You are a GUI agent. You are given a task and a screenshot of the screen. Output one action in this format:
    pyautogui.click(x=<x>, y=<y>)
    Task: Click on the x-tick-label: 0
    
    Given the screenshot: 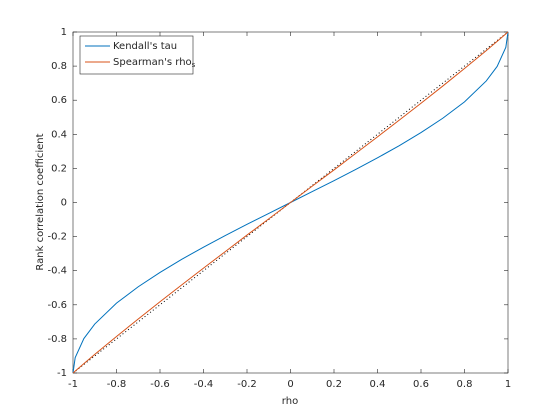 What is the action you would take?
    pyautogui.click(x=290, y=384)
    